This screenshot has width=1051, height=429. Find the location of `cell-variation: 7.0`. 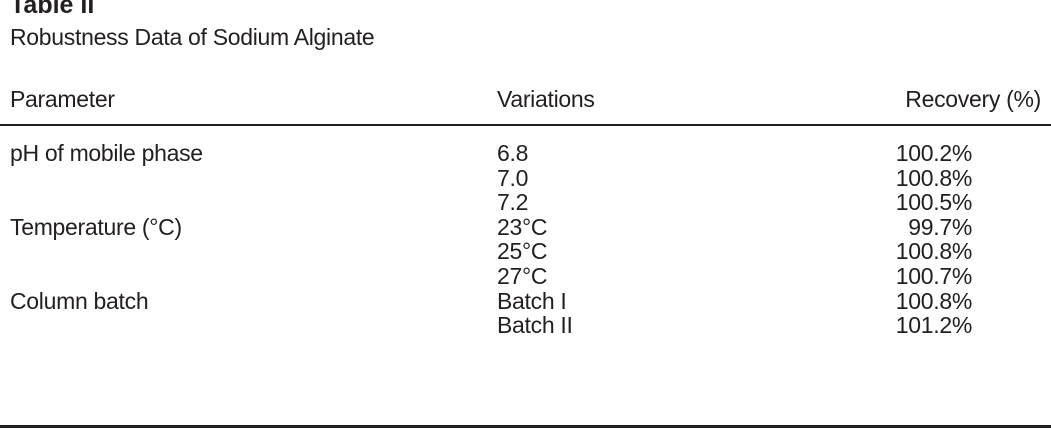

cell-variation: 7.0 is located at coordinates (513, 177).